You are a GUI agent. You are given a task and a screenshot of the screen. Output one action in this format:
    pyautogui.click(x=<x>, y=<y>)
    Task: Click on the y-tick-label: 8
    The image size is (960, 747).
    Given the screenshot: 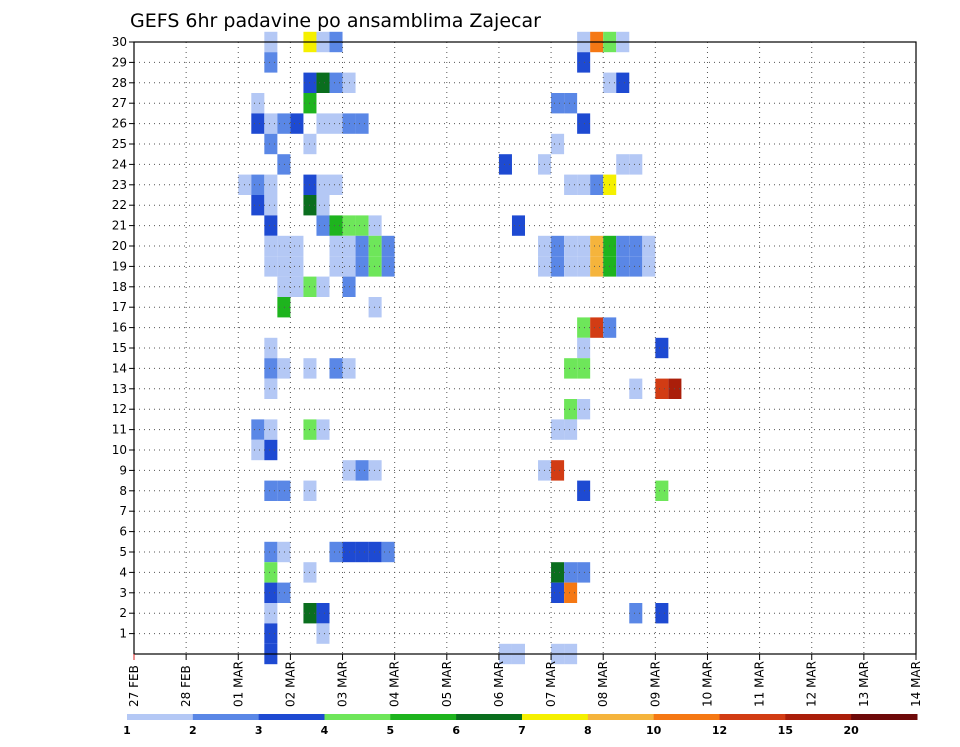 What is the action you would take?
    pyautogui.click(x=123, y=491)
    